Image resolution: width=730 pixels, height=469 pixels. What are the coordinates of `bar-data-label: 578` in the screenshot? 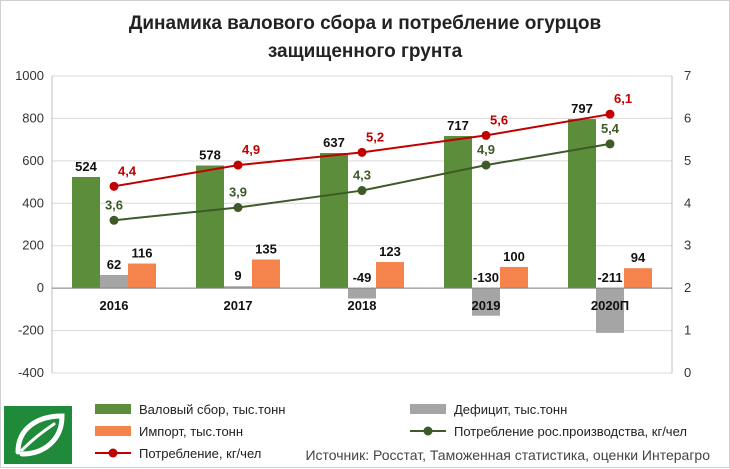 It's located at (210, 155).